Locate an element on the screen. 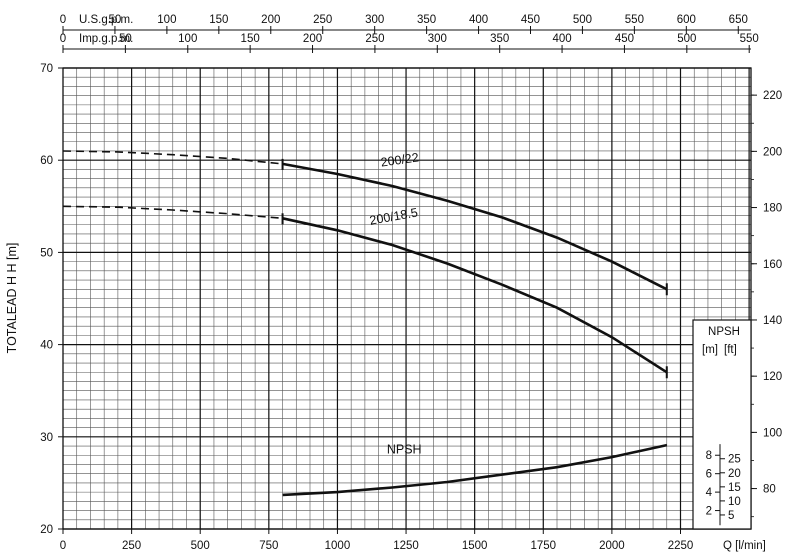 This screenshot has height=558, width=789. x-tick-label: 1250 is located at coordinates (406, 546).